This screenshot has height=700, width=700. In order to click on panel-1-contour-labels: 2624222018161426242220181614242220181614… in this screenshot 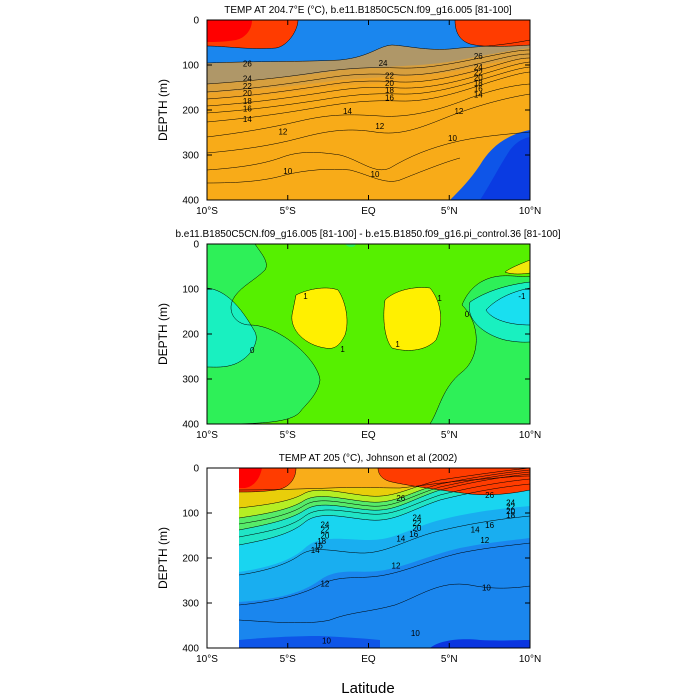, I will do `click(363, 115)`.